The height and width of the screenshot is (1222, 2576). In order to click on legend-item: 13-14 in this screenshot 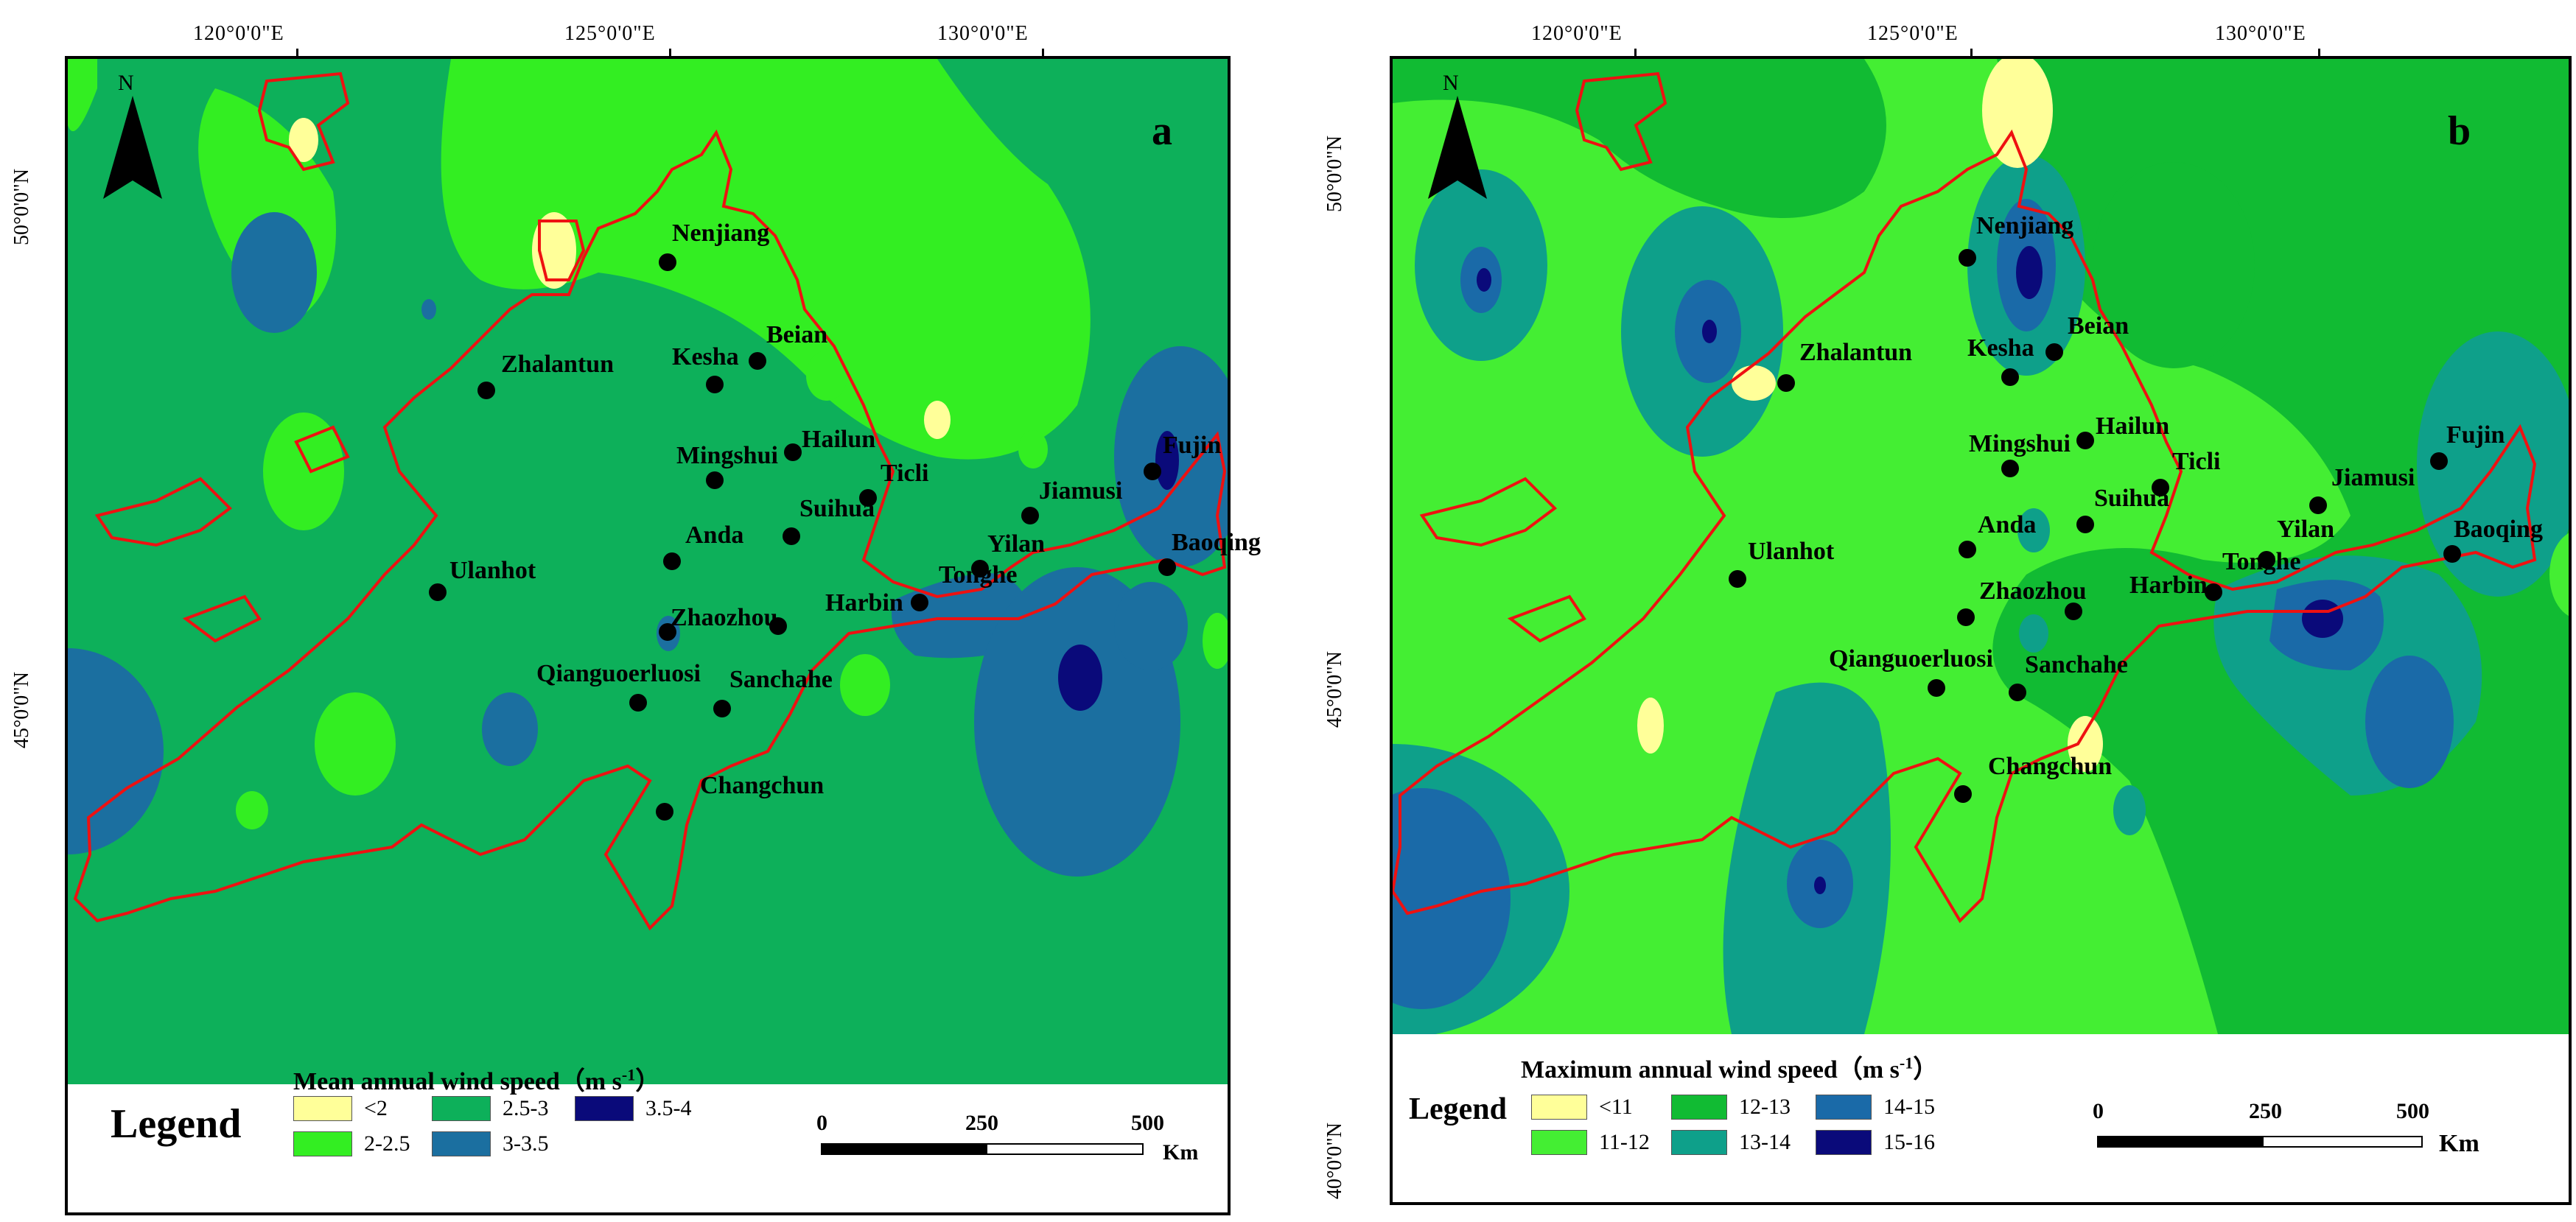, I will do `click(1765, 1142)`.